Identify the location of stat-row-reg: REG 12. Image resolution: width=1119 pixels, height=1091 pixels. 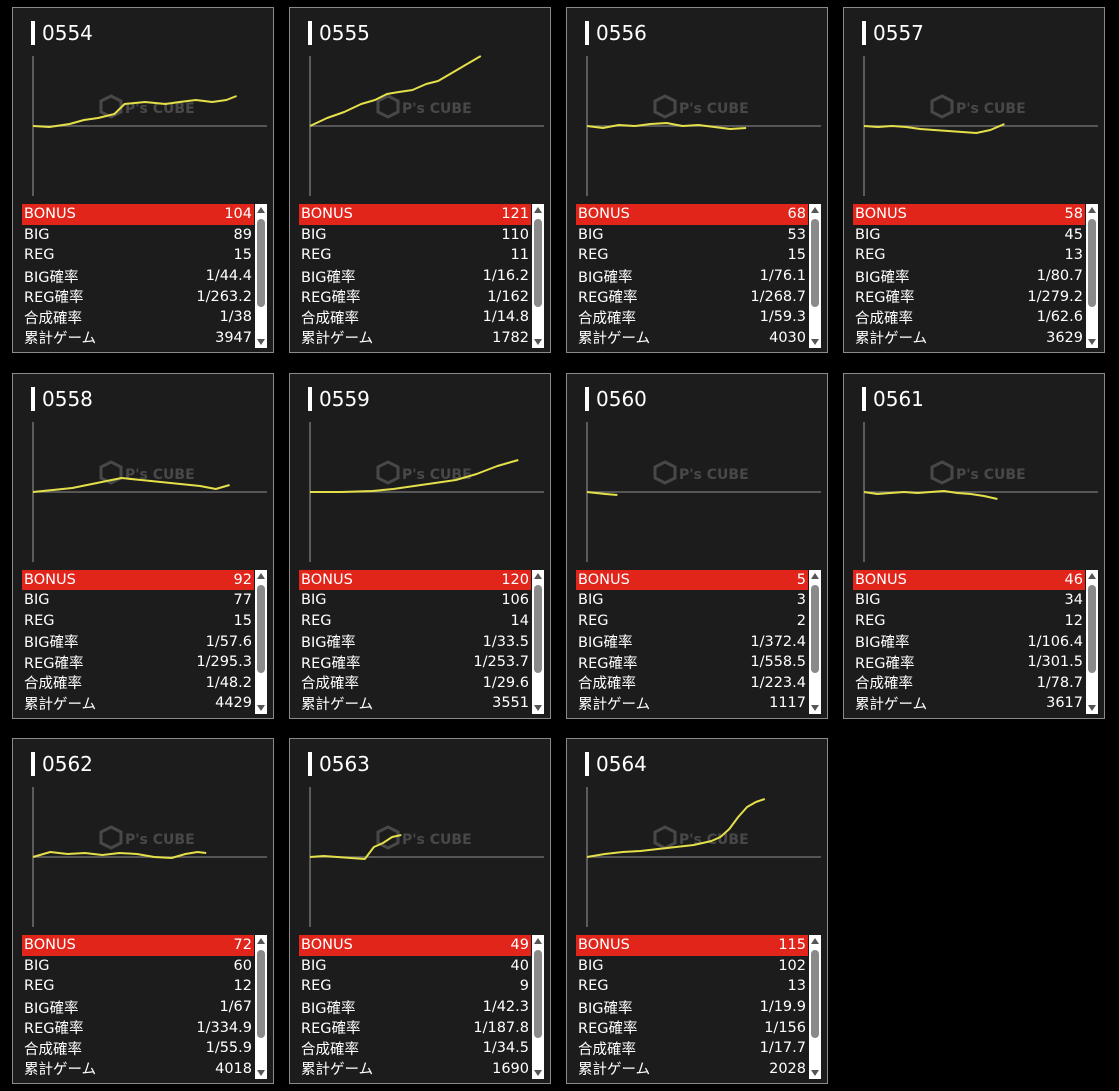
(969, 621).